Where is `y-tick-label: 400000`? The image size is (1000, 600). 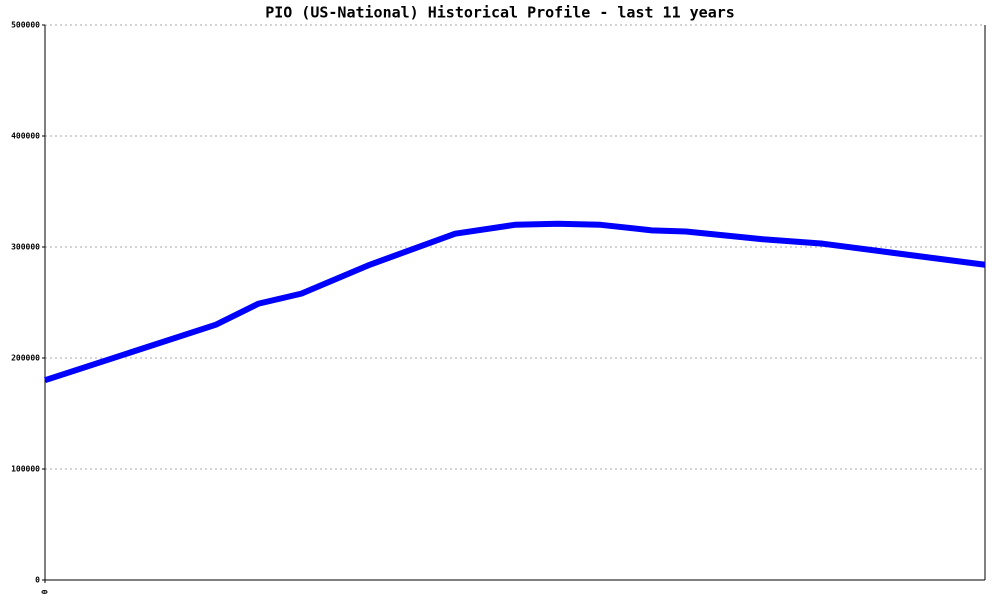
y-tick-label: 400000 is located at coordinates (25, 136).